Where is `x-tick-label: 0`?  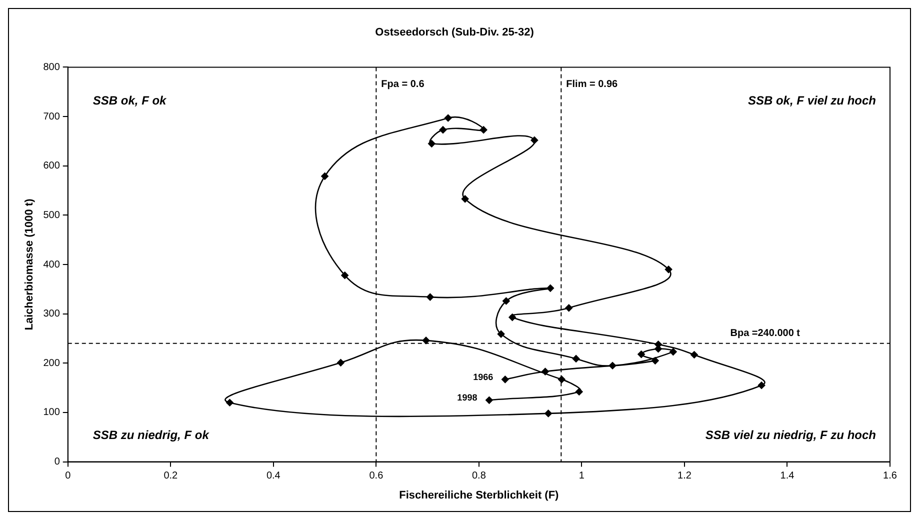
x-tick-label: 0 is located at coordinates (68, 476).